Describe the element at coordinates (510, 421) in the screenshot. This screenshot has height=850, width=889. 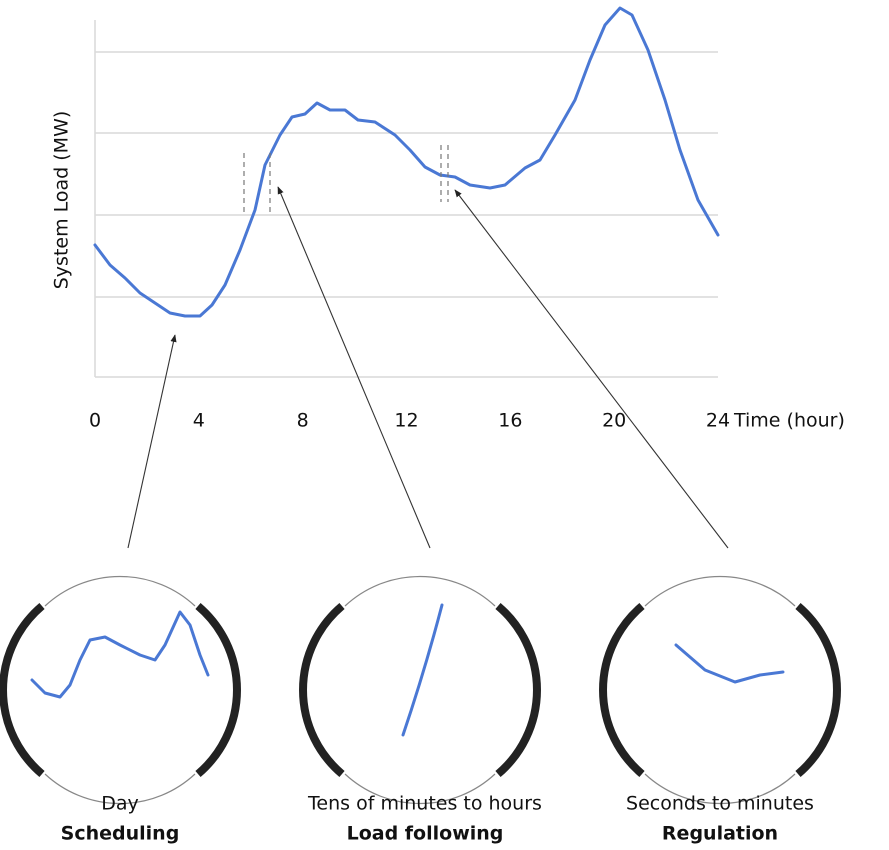
I see `x-tick-label: 16` at that location.